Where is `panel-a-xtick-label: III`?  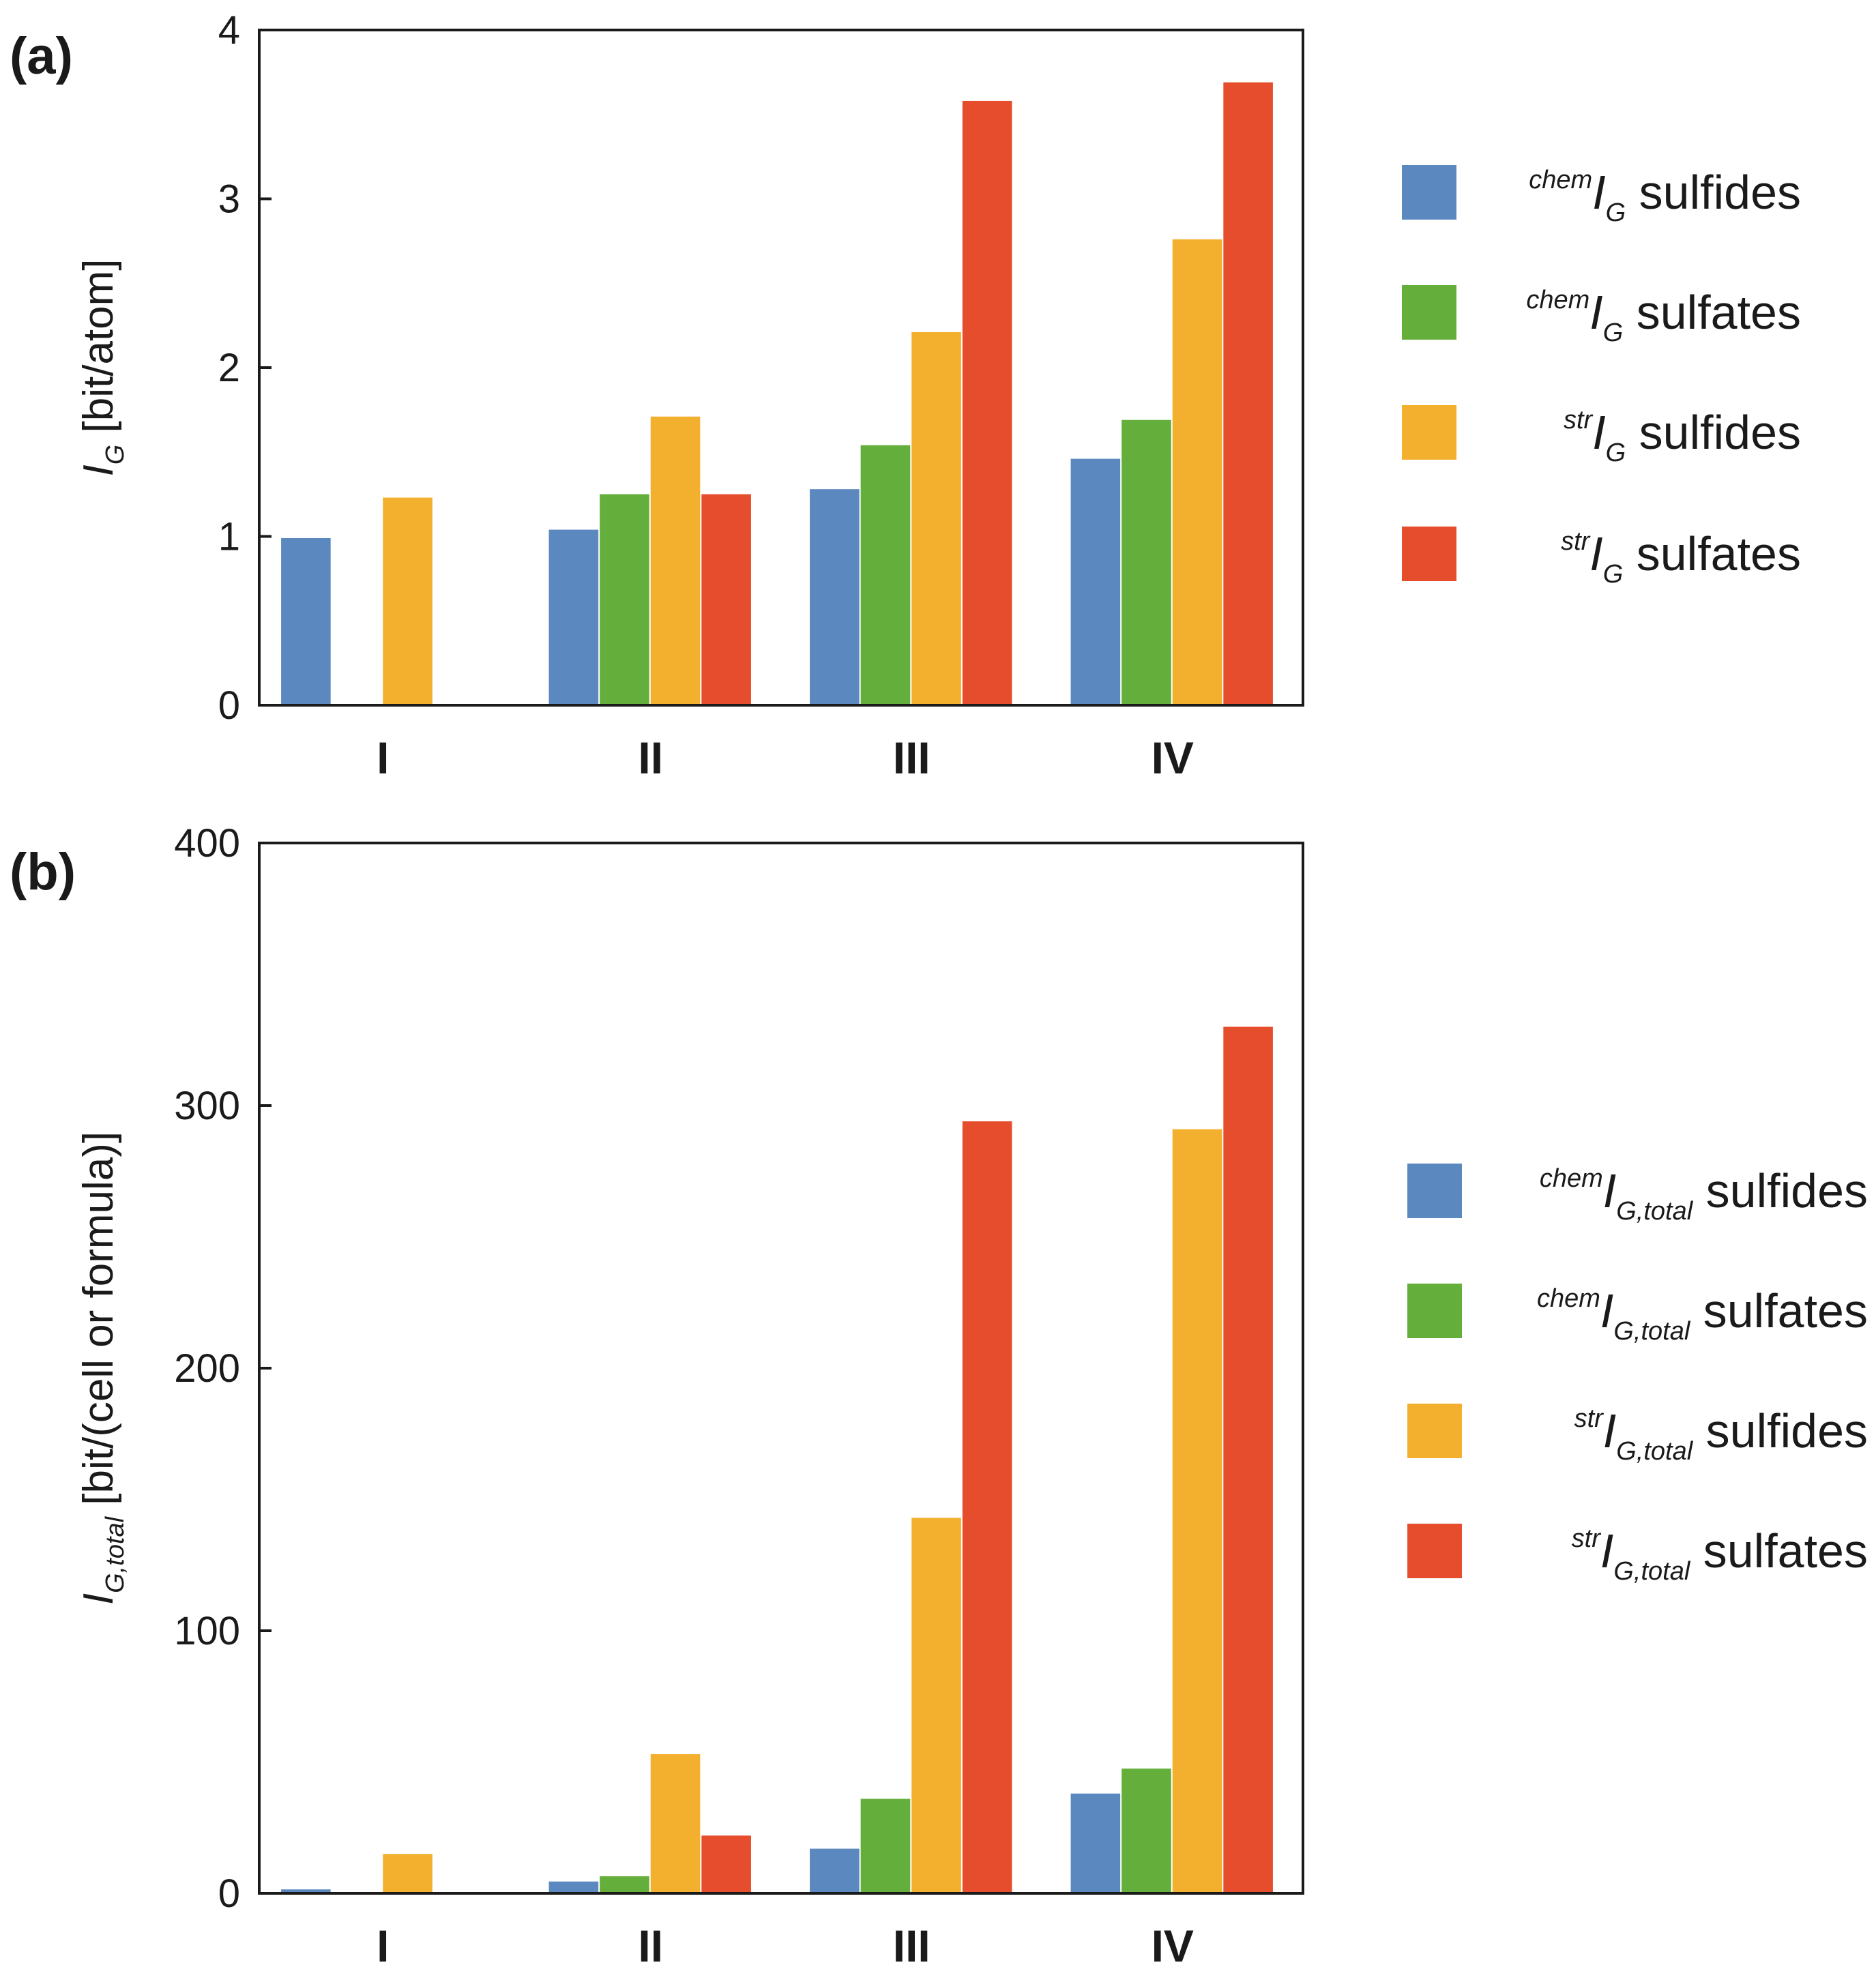 panel-a-xtick-label: III is located at coordinates (912, 758).